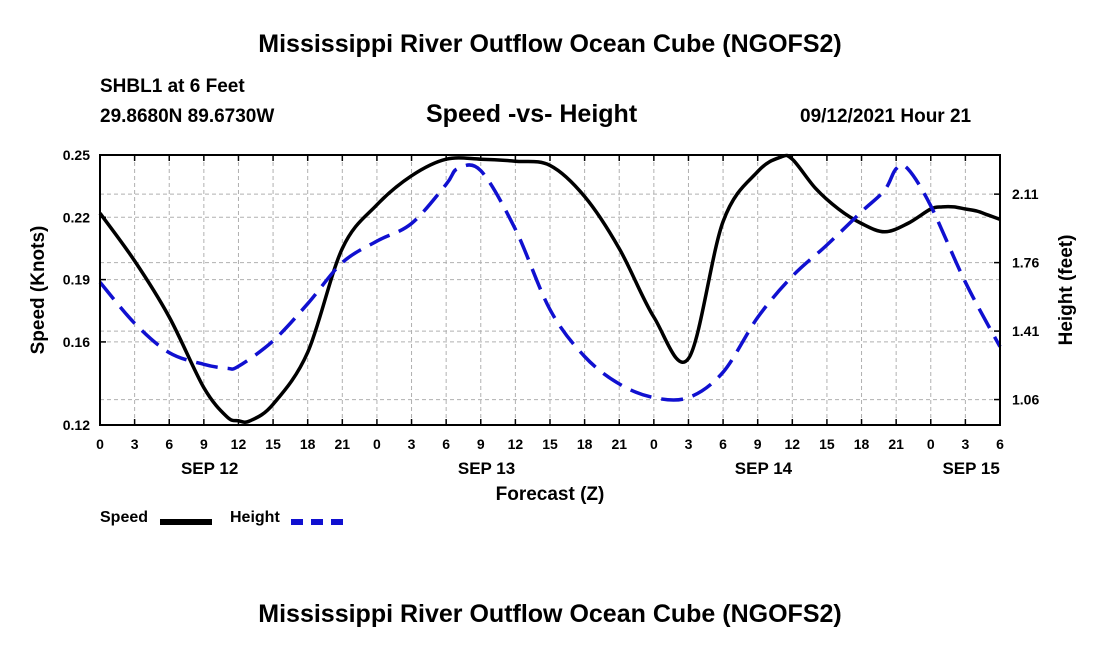  Describe the element at coordinates (187, 116) in the screenshot. I see `station-coordinates: 29.8680N 89.6730W` at that location.